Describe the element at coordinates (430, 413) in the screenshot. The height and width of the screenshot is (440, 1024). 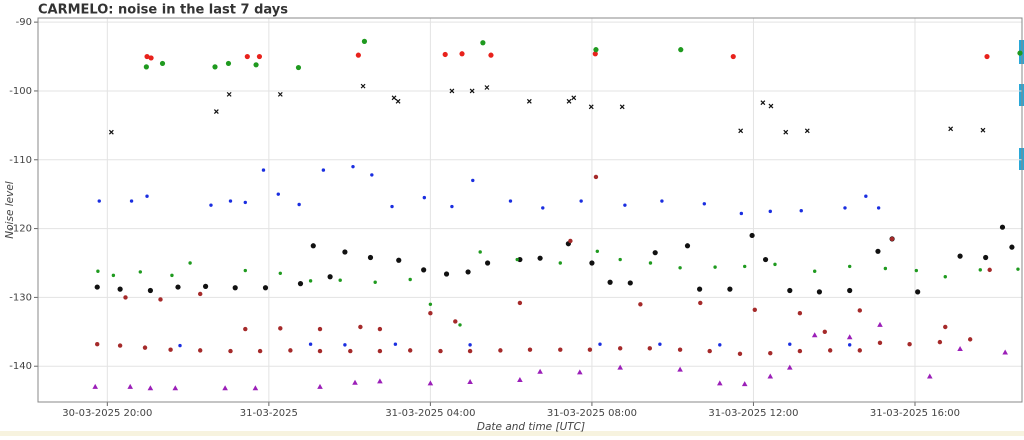
I see `x-tick-label: 31-03-2025 04:00` at that location.